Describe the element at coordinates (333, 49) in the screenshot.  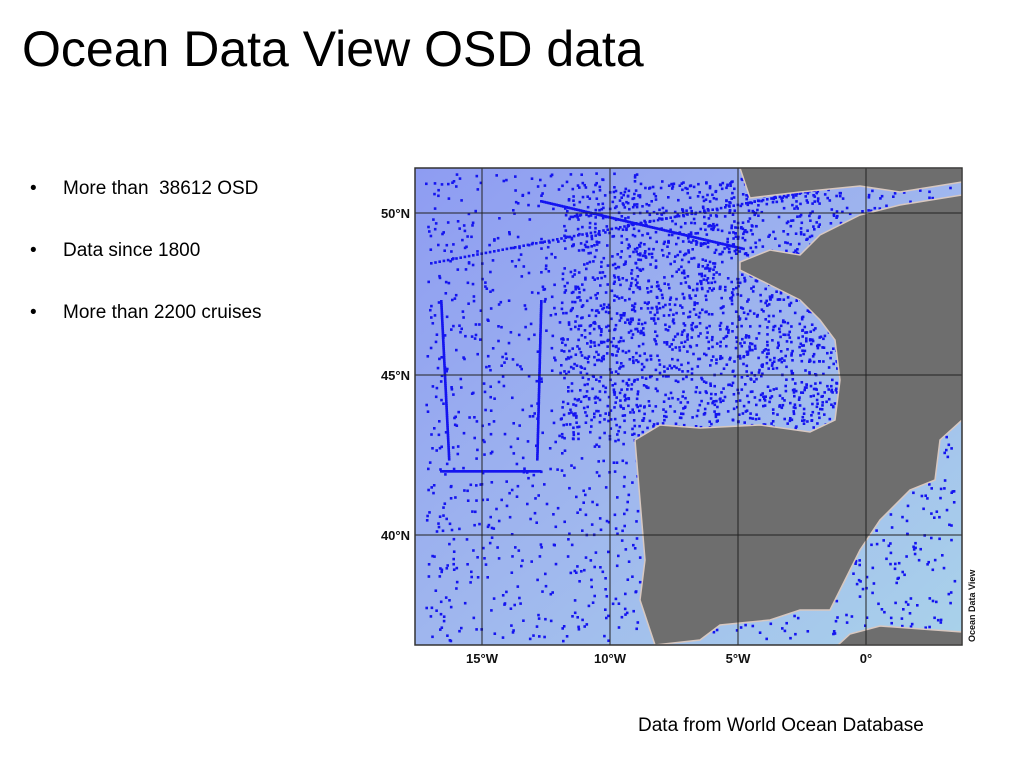
I see `slide-title: Ocean Data View OSD data` at that location.